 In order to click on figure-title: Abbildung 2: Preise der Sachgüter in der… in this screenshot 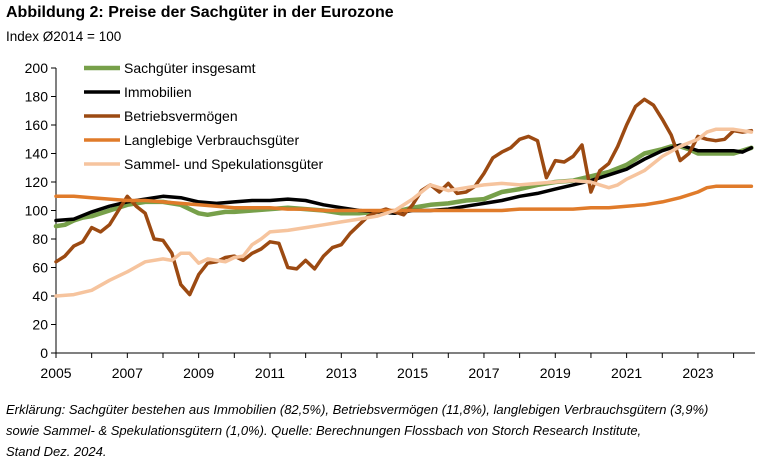, I will do `click(200, 12)`.